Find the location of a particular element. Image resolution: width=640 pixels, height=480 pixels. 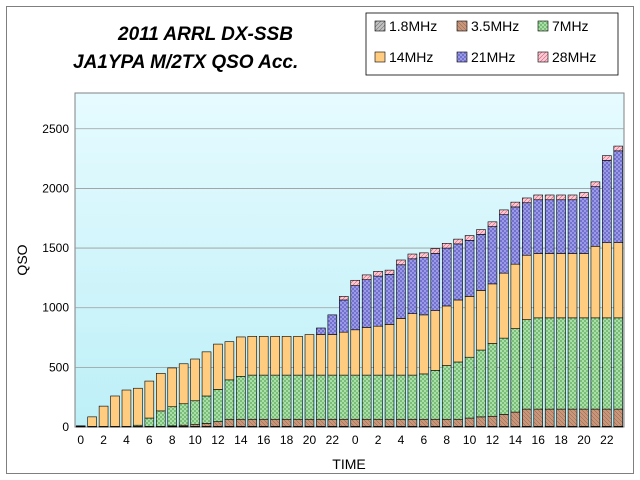

legend-swatch is located at coordinates (543, 26).